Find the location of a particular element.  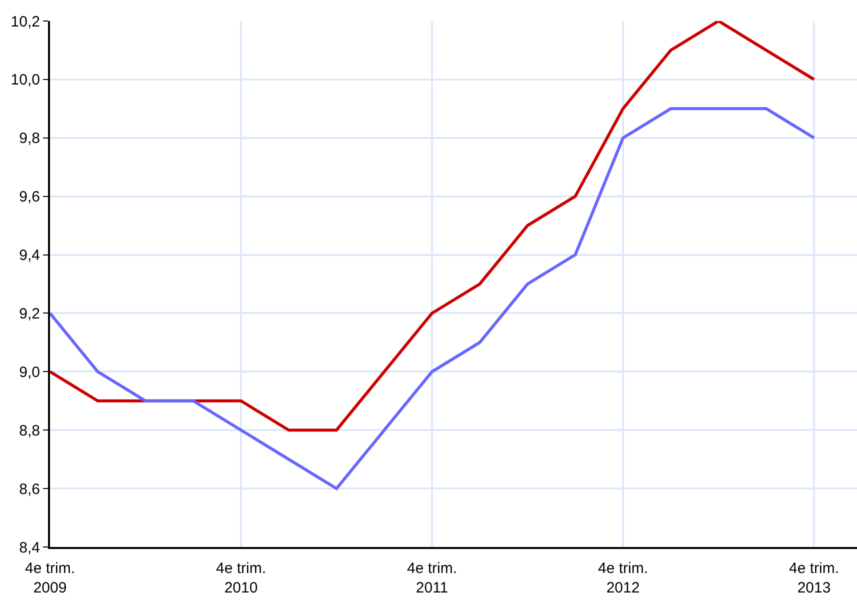

y-tick-label: 10,2 is located at coordinates (25, 21).